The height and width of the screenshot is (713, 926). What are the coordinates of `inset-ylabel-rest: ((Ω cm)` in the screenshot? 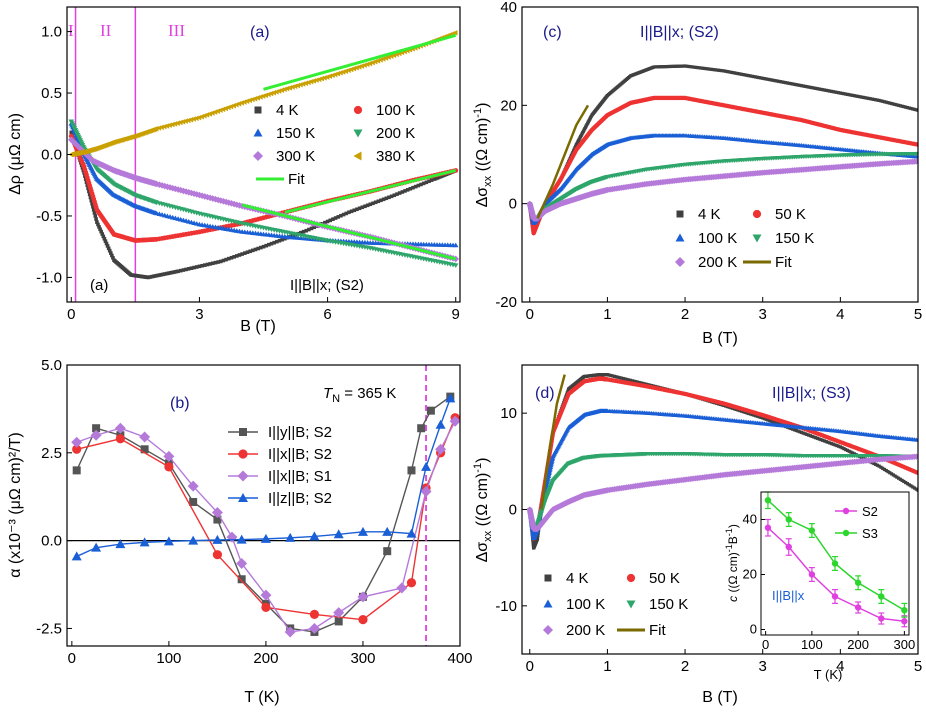 It's located at (733, 574).